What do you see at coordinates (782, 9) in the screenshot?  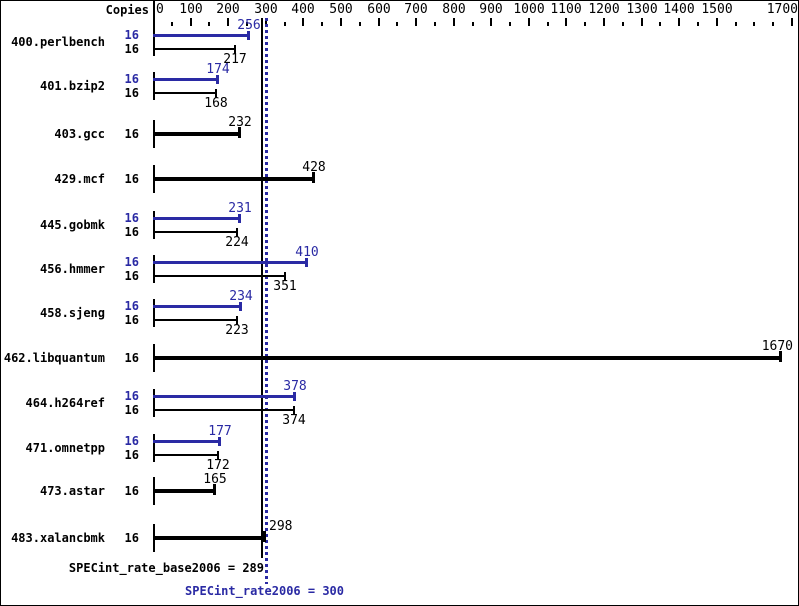 I see `axis-tick-label: 1700` at bounding box center [782, 9].